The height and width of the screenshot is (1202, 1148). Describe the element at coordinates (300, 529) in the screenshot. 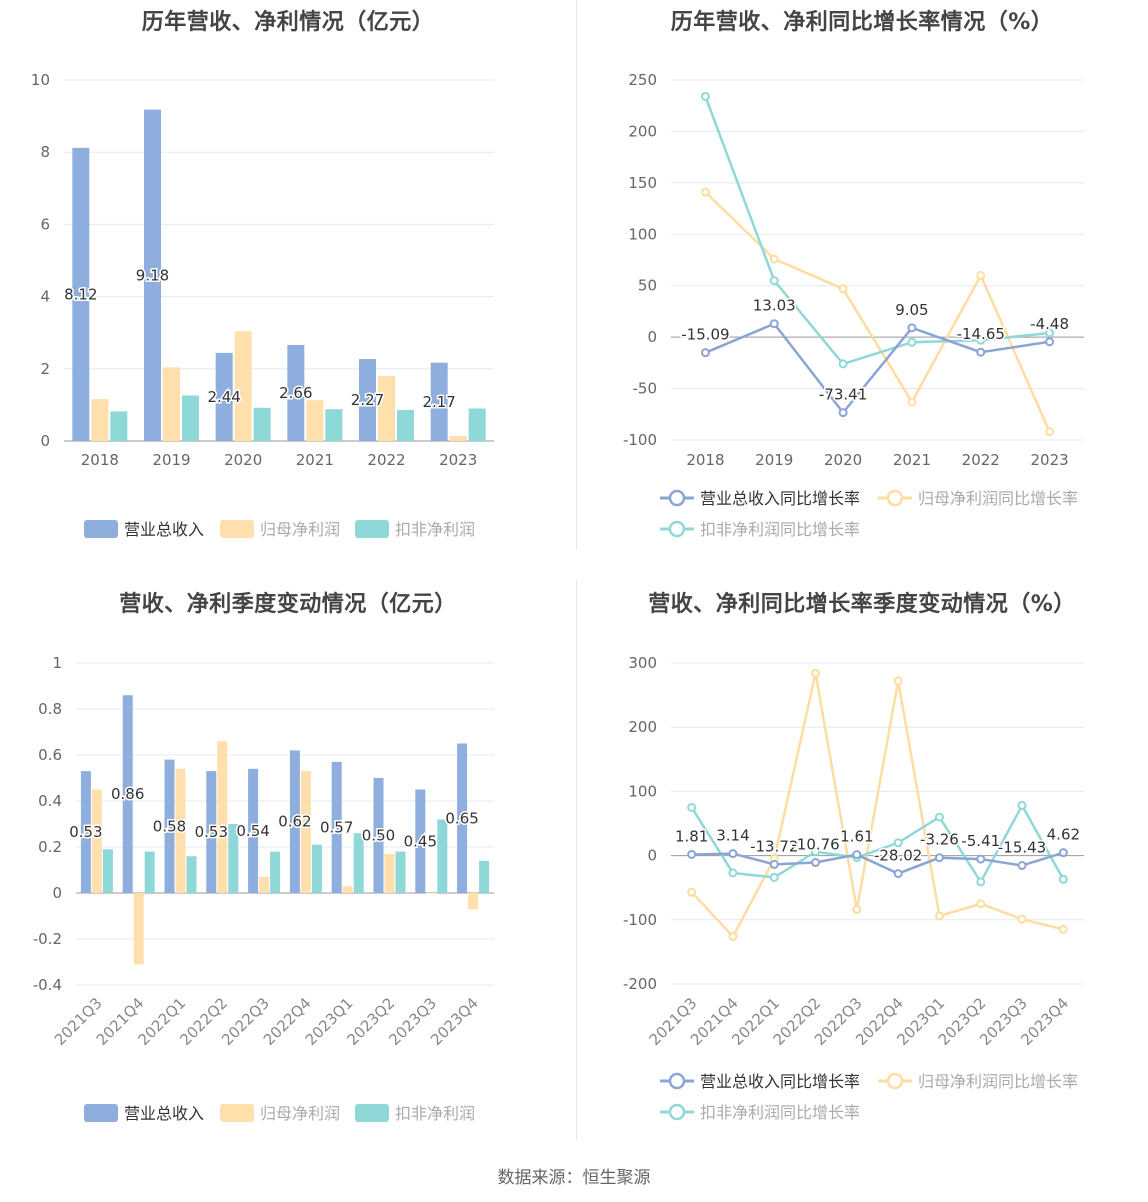

I see `legend-label: 归母净利润` at that location.